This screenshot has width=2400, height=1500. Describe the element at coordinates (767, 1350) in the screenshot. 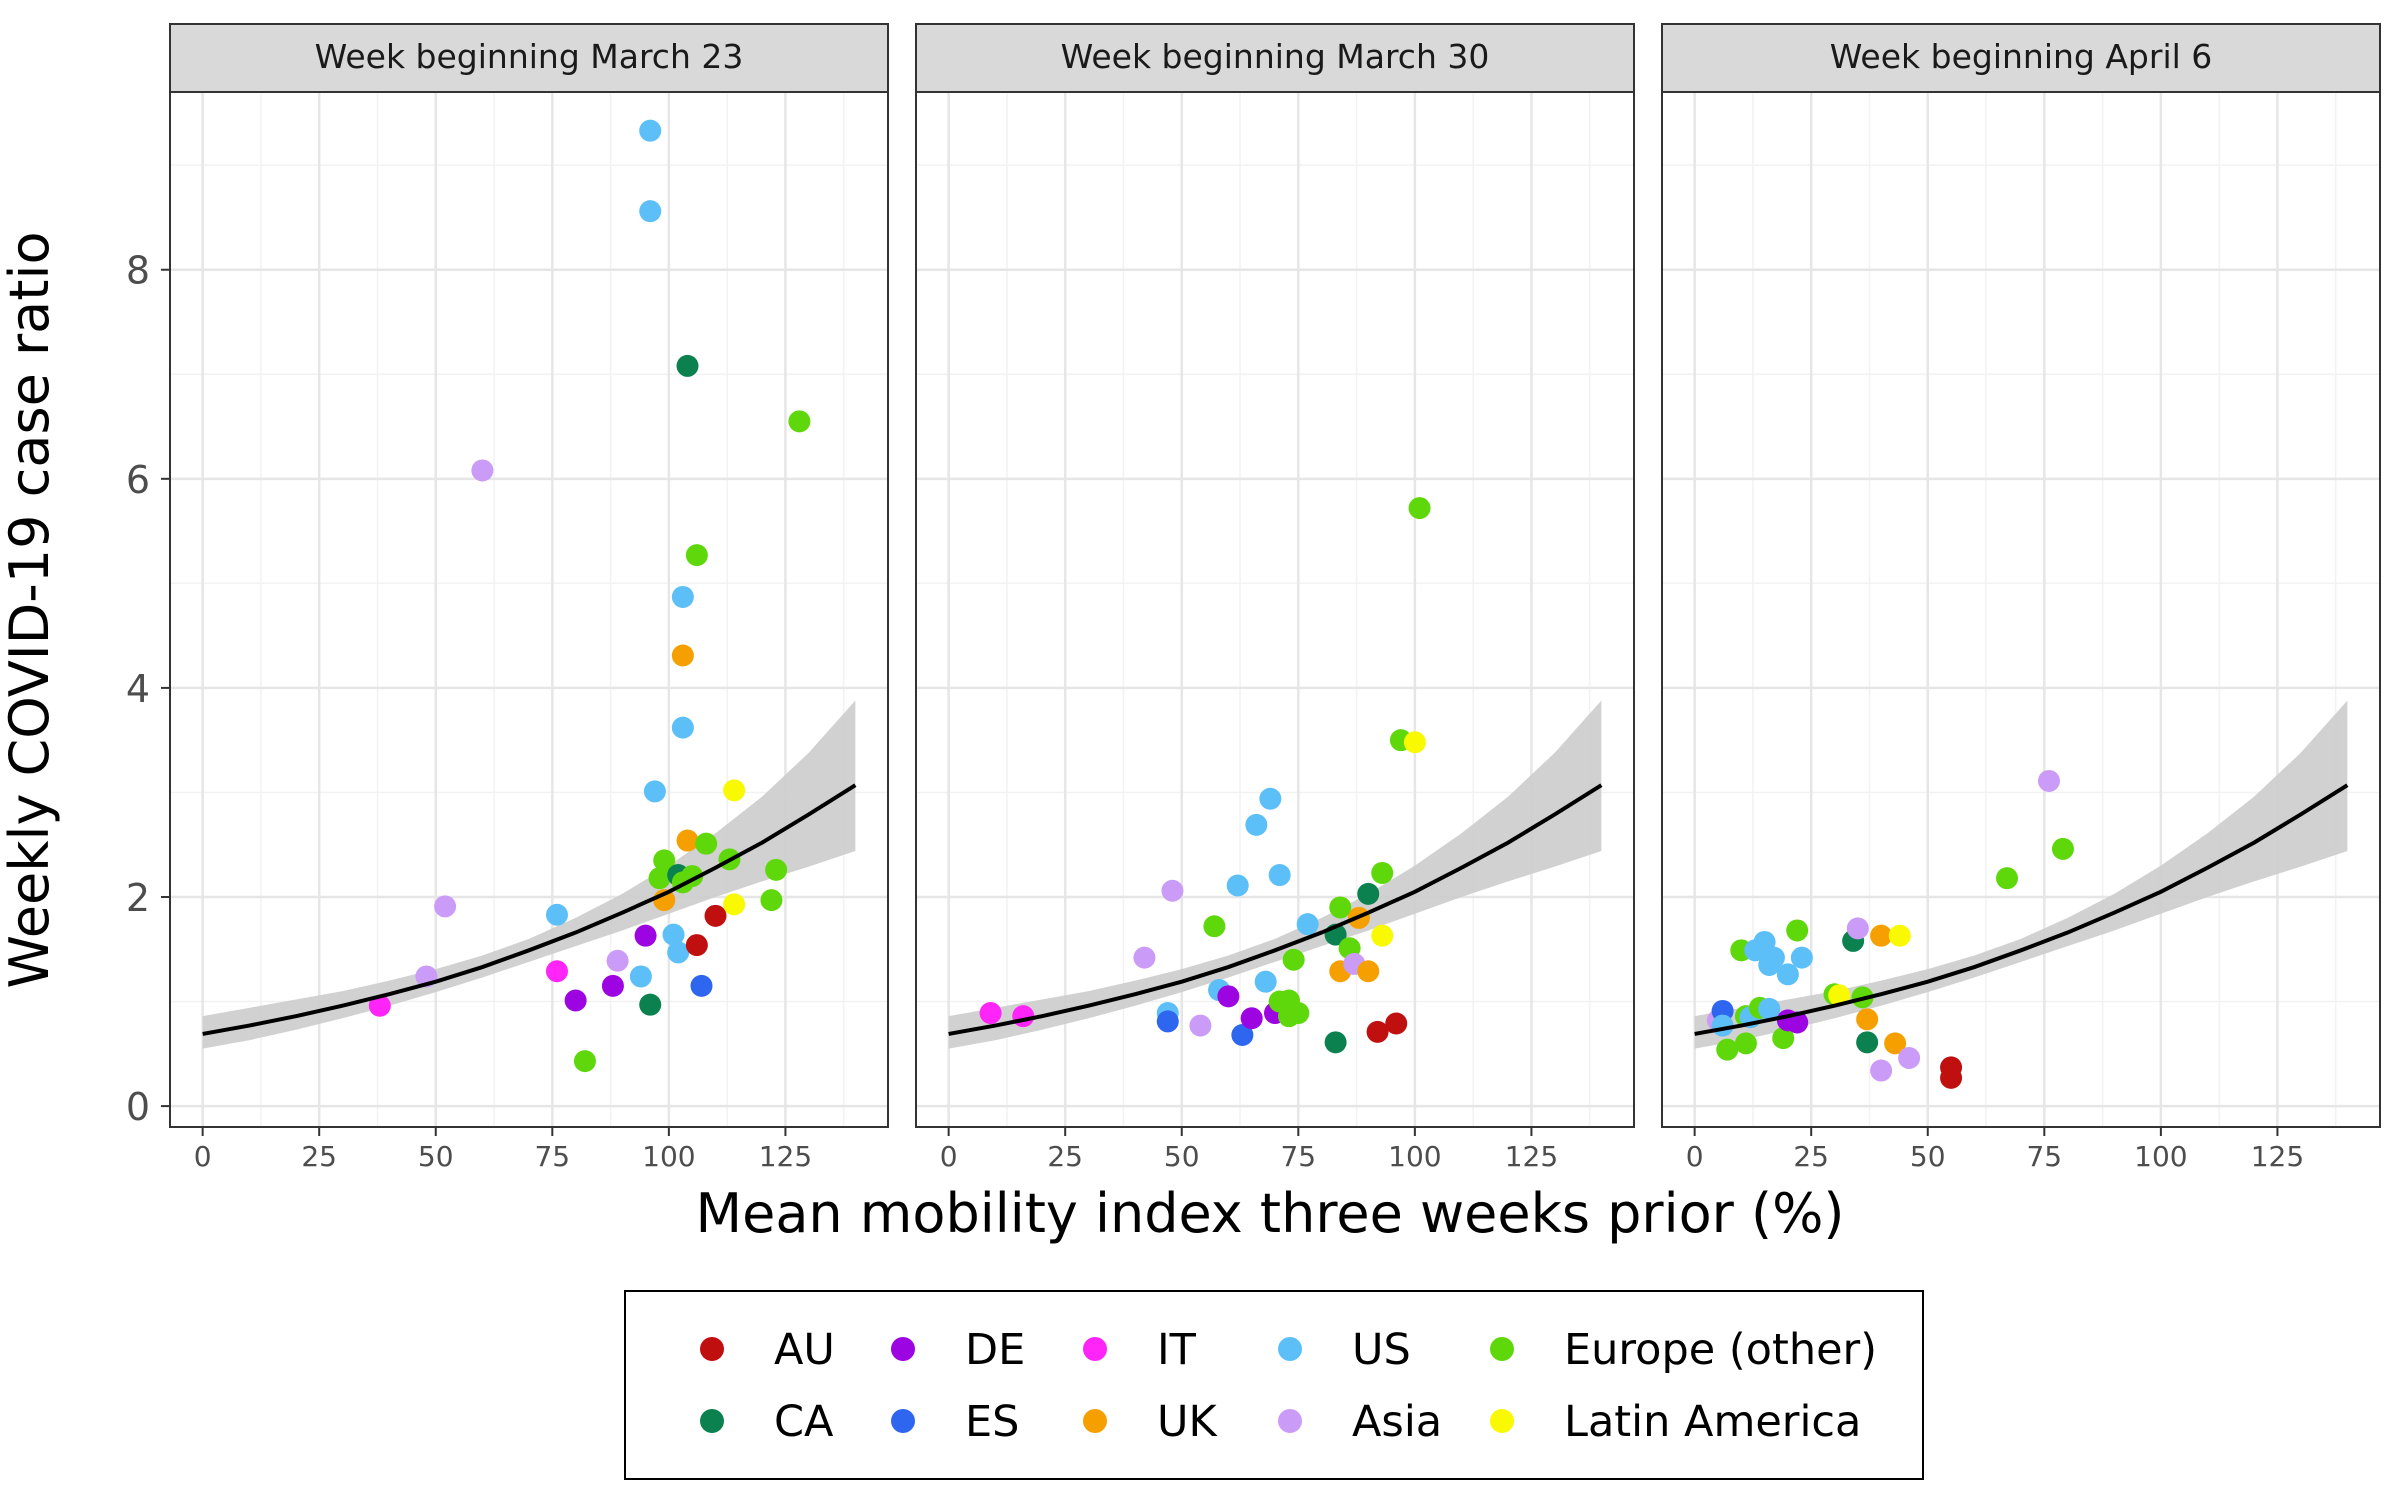

I see `legend-item: AU` at that location.